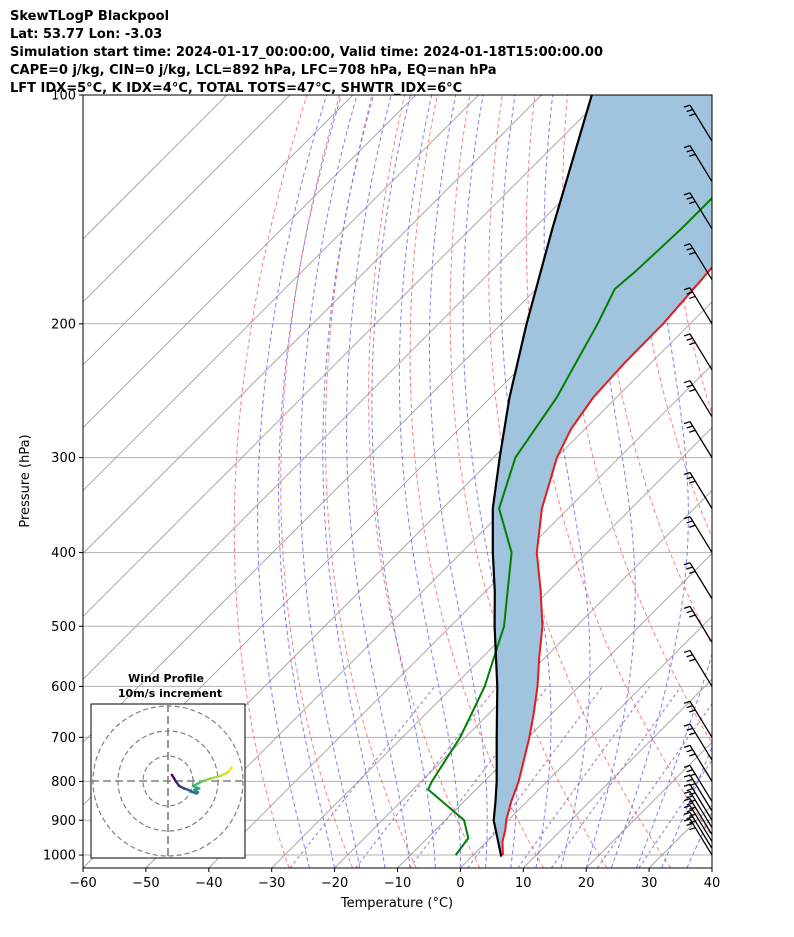  I want to click on y-tick-label: 800, so click(63, 782).